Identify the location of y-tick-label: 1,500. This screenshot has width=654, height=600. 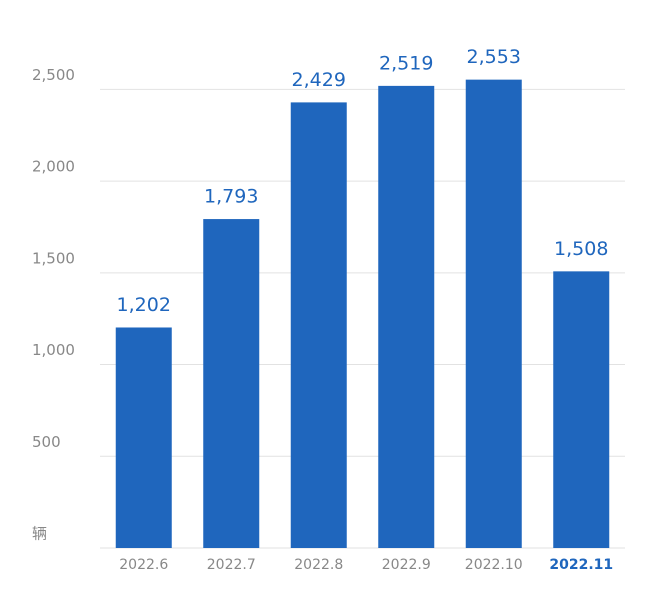
(53, 258).